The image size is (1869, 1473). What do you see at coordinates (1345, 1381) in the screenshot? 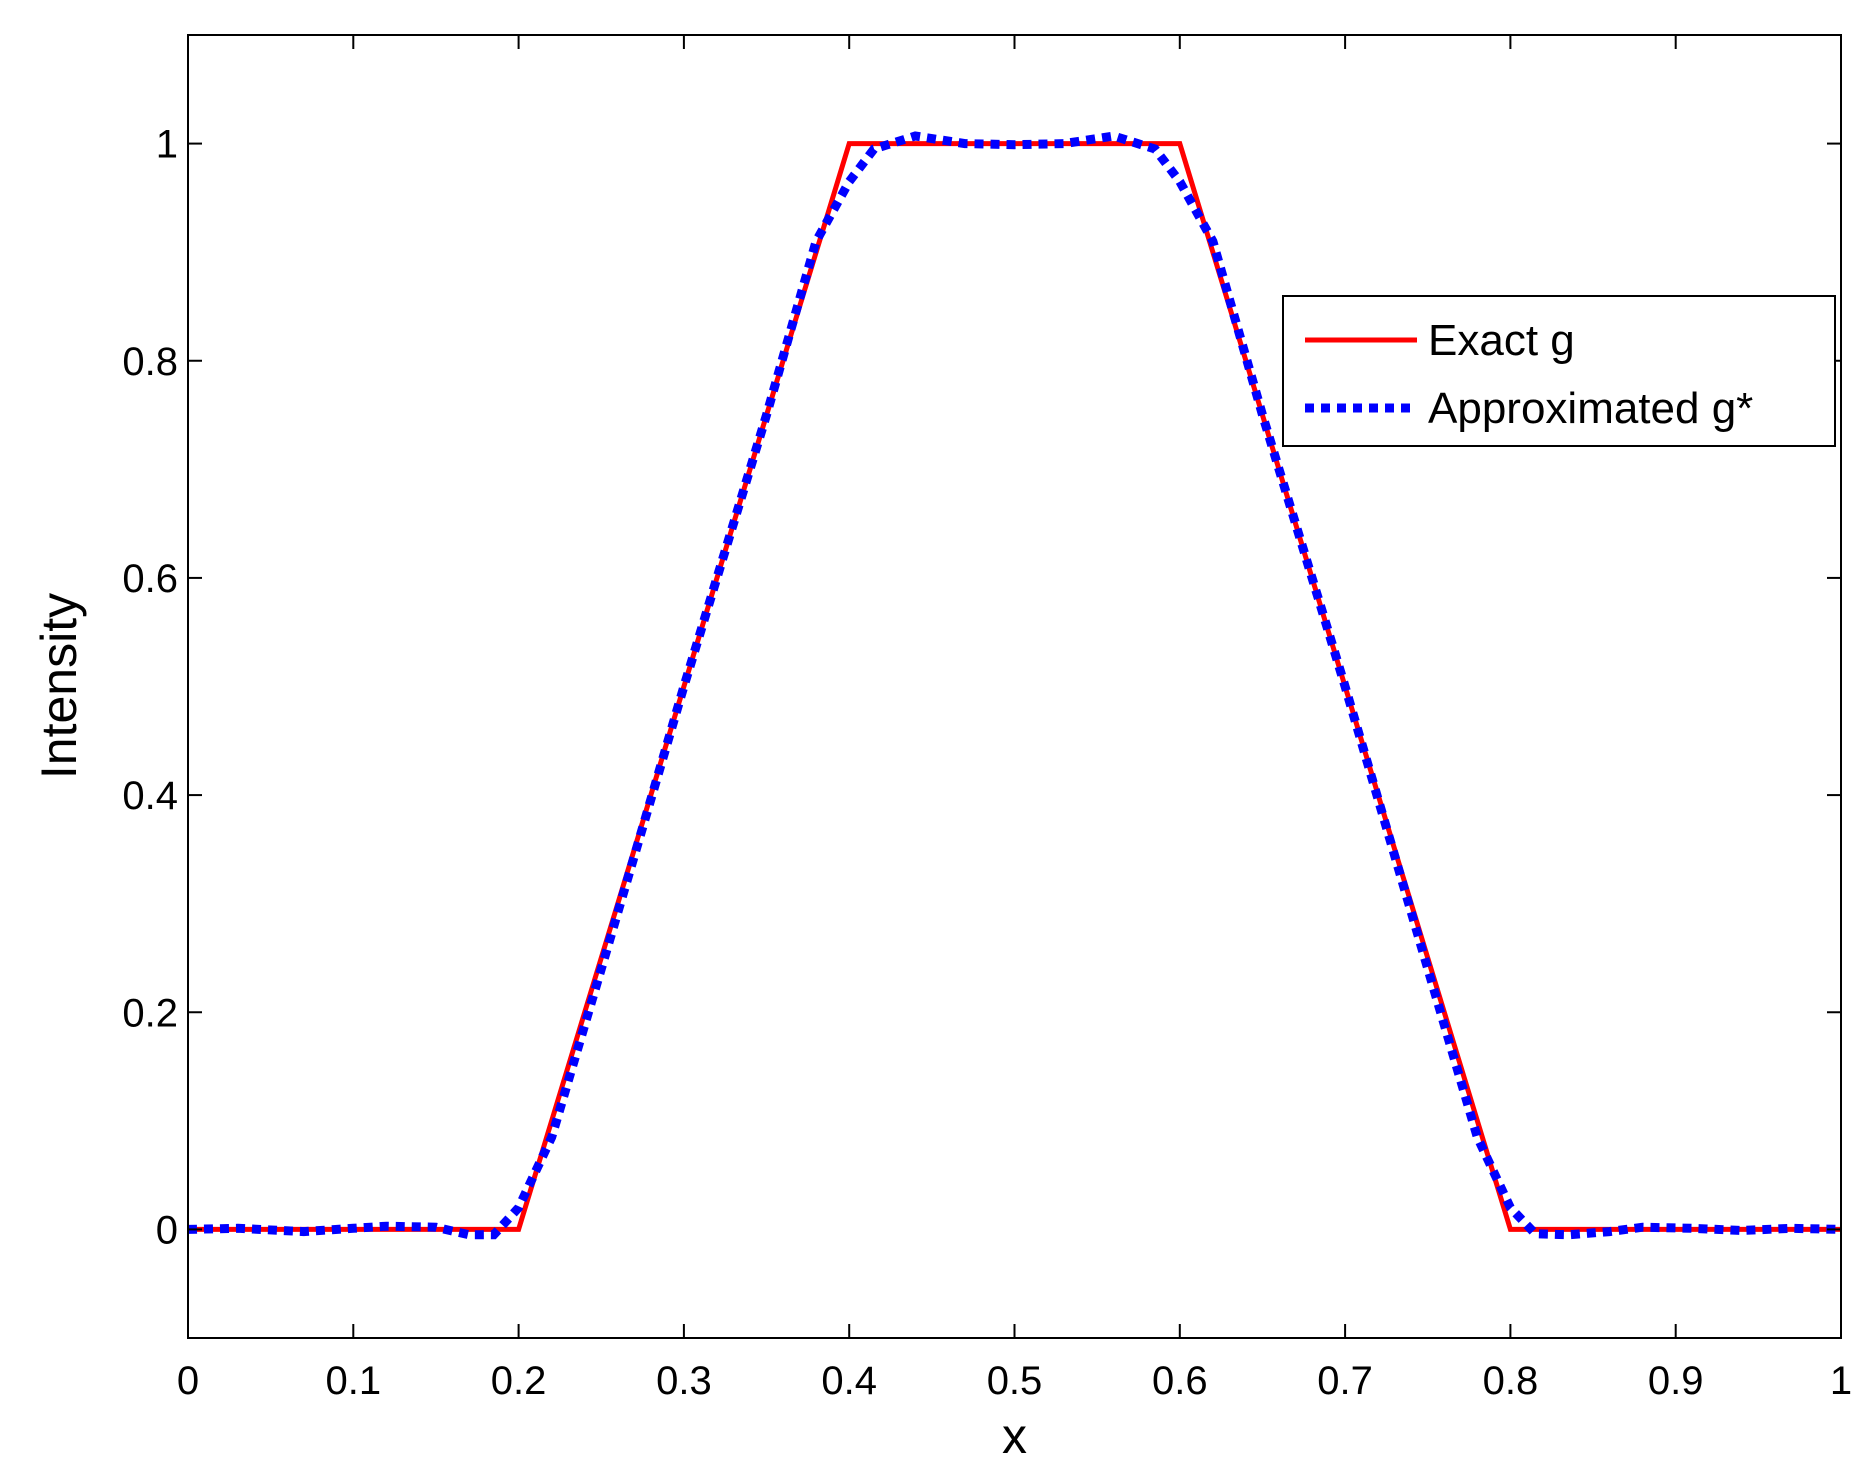
I see `x-tick-label: 0.7` at bounding box center [1345, 1381].